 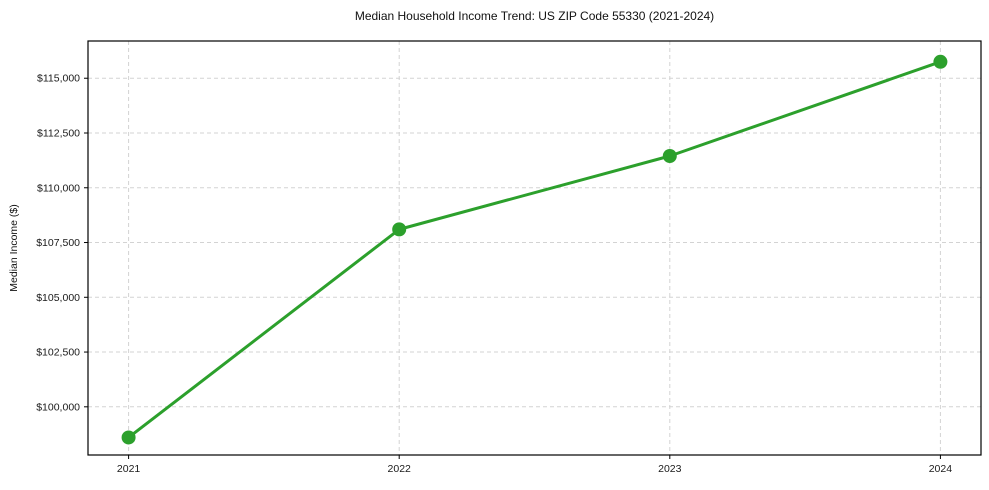 What do you see at coordinates (58, 407) in the screenshot?
I see `y-tick-label: $100,000` at bounding box center [58, 407].